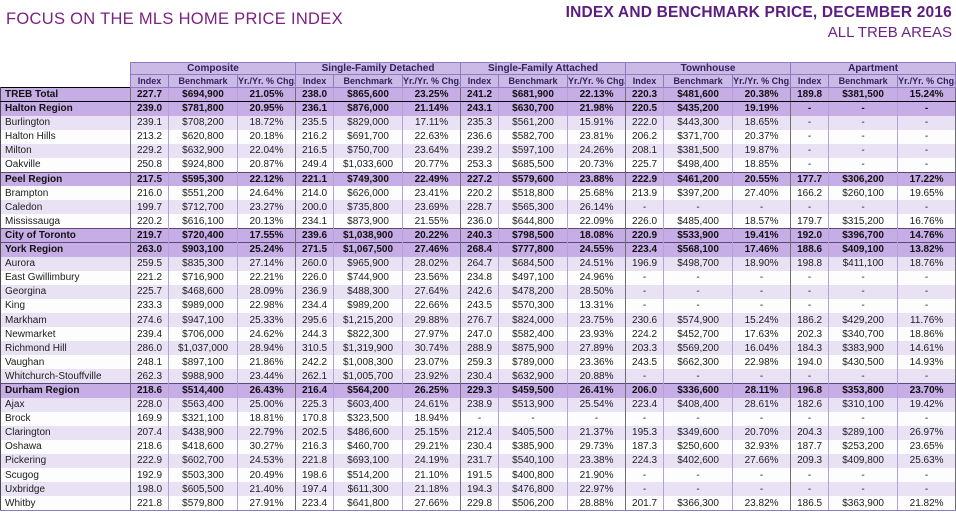 This screenshot has height=513, width=956. Describe the element at coordinates (479, 136) in the screenshot. I see `value-cell: 236.6` at that location.